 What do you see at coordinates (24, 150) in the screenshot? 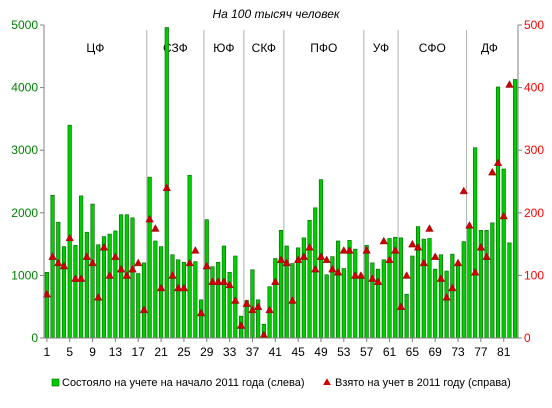
I see `left-tick-label: 3000` at bounding box center [24, 150].